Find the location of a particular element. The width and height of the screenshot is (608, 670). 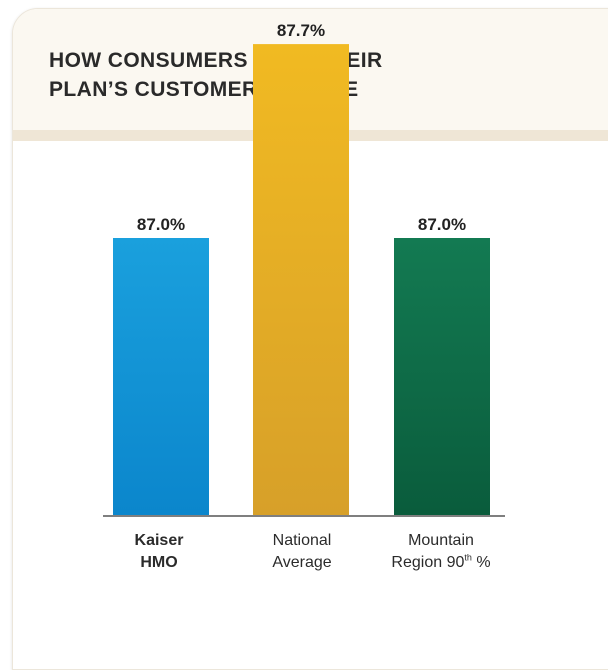

bar-kaiser-hmo is located at coordinates (161, 376).